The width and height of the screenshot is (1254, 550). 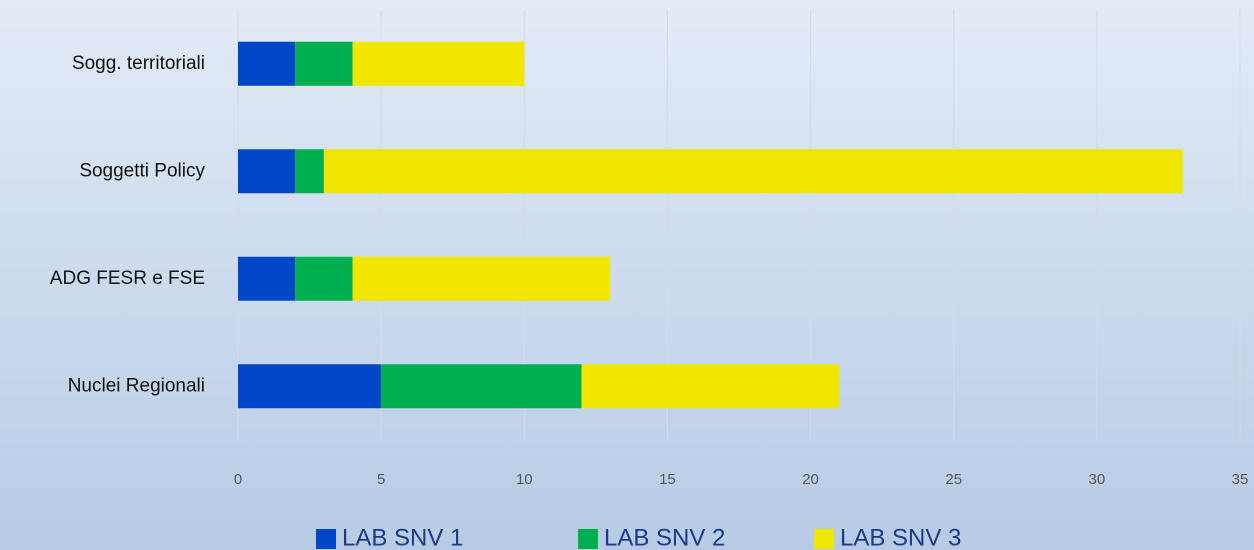 What do you see at coordinates (402, 537) in the screenshot?
I see `legend-label: LAB SNV 1` at bounding box center [402, 537].